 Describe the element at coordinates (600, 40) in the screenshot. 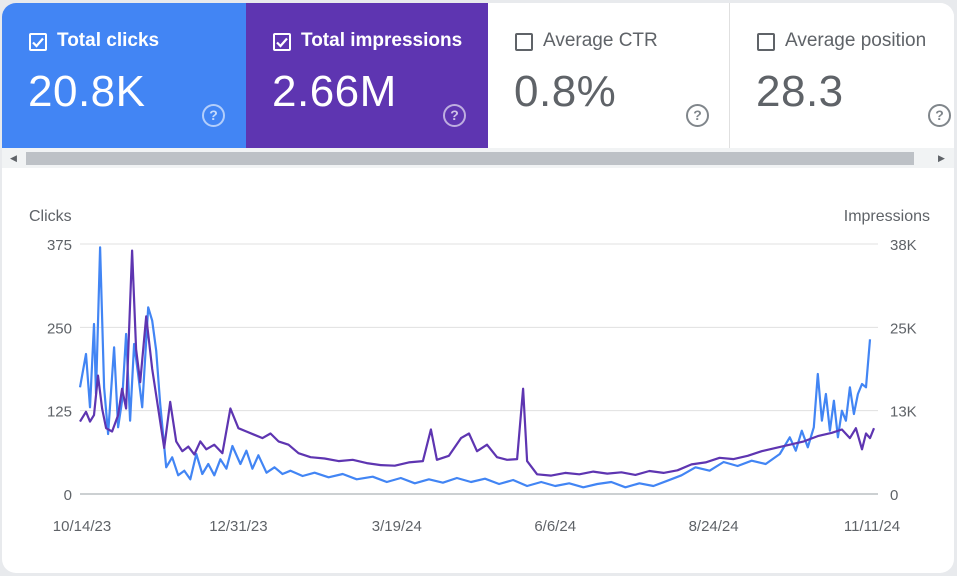

I see `average-ctr-label: Average CTR` at that location.